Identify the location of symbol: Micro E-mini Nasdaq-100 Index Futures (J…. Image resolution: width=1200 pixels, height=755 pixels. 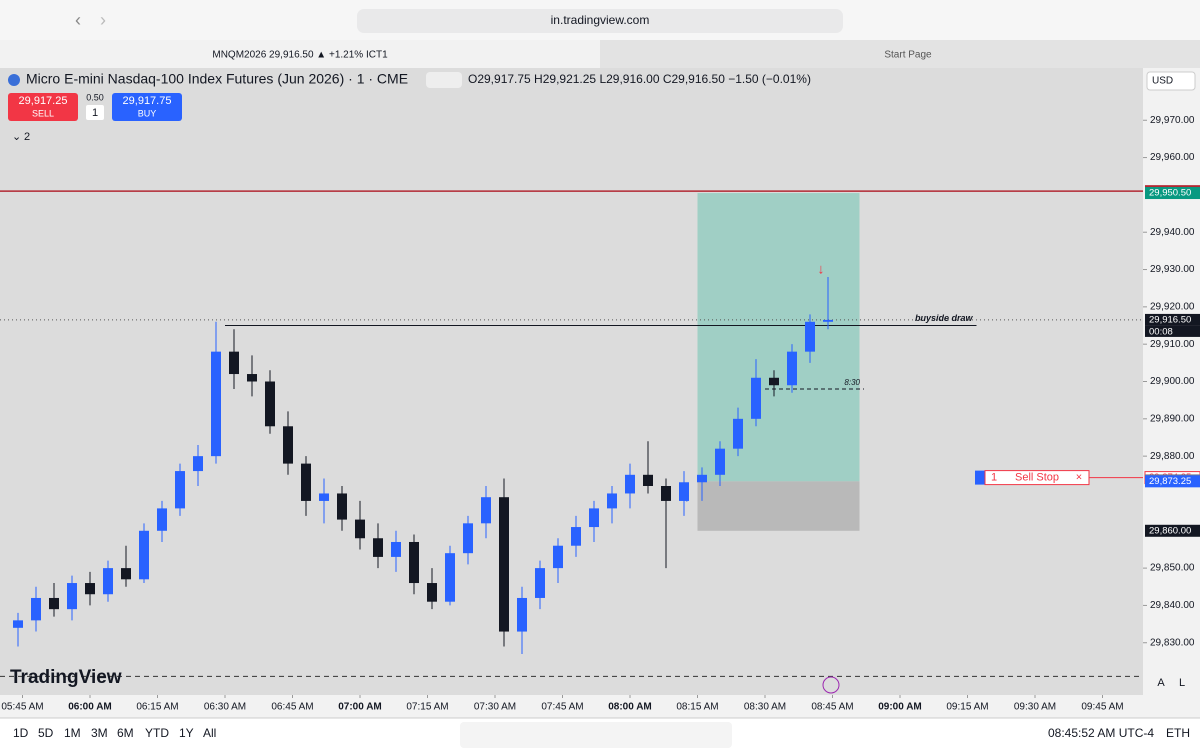
(217, 79).